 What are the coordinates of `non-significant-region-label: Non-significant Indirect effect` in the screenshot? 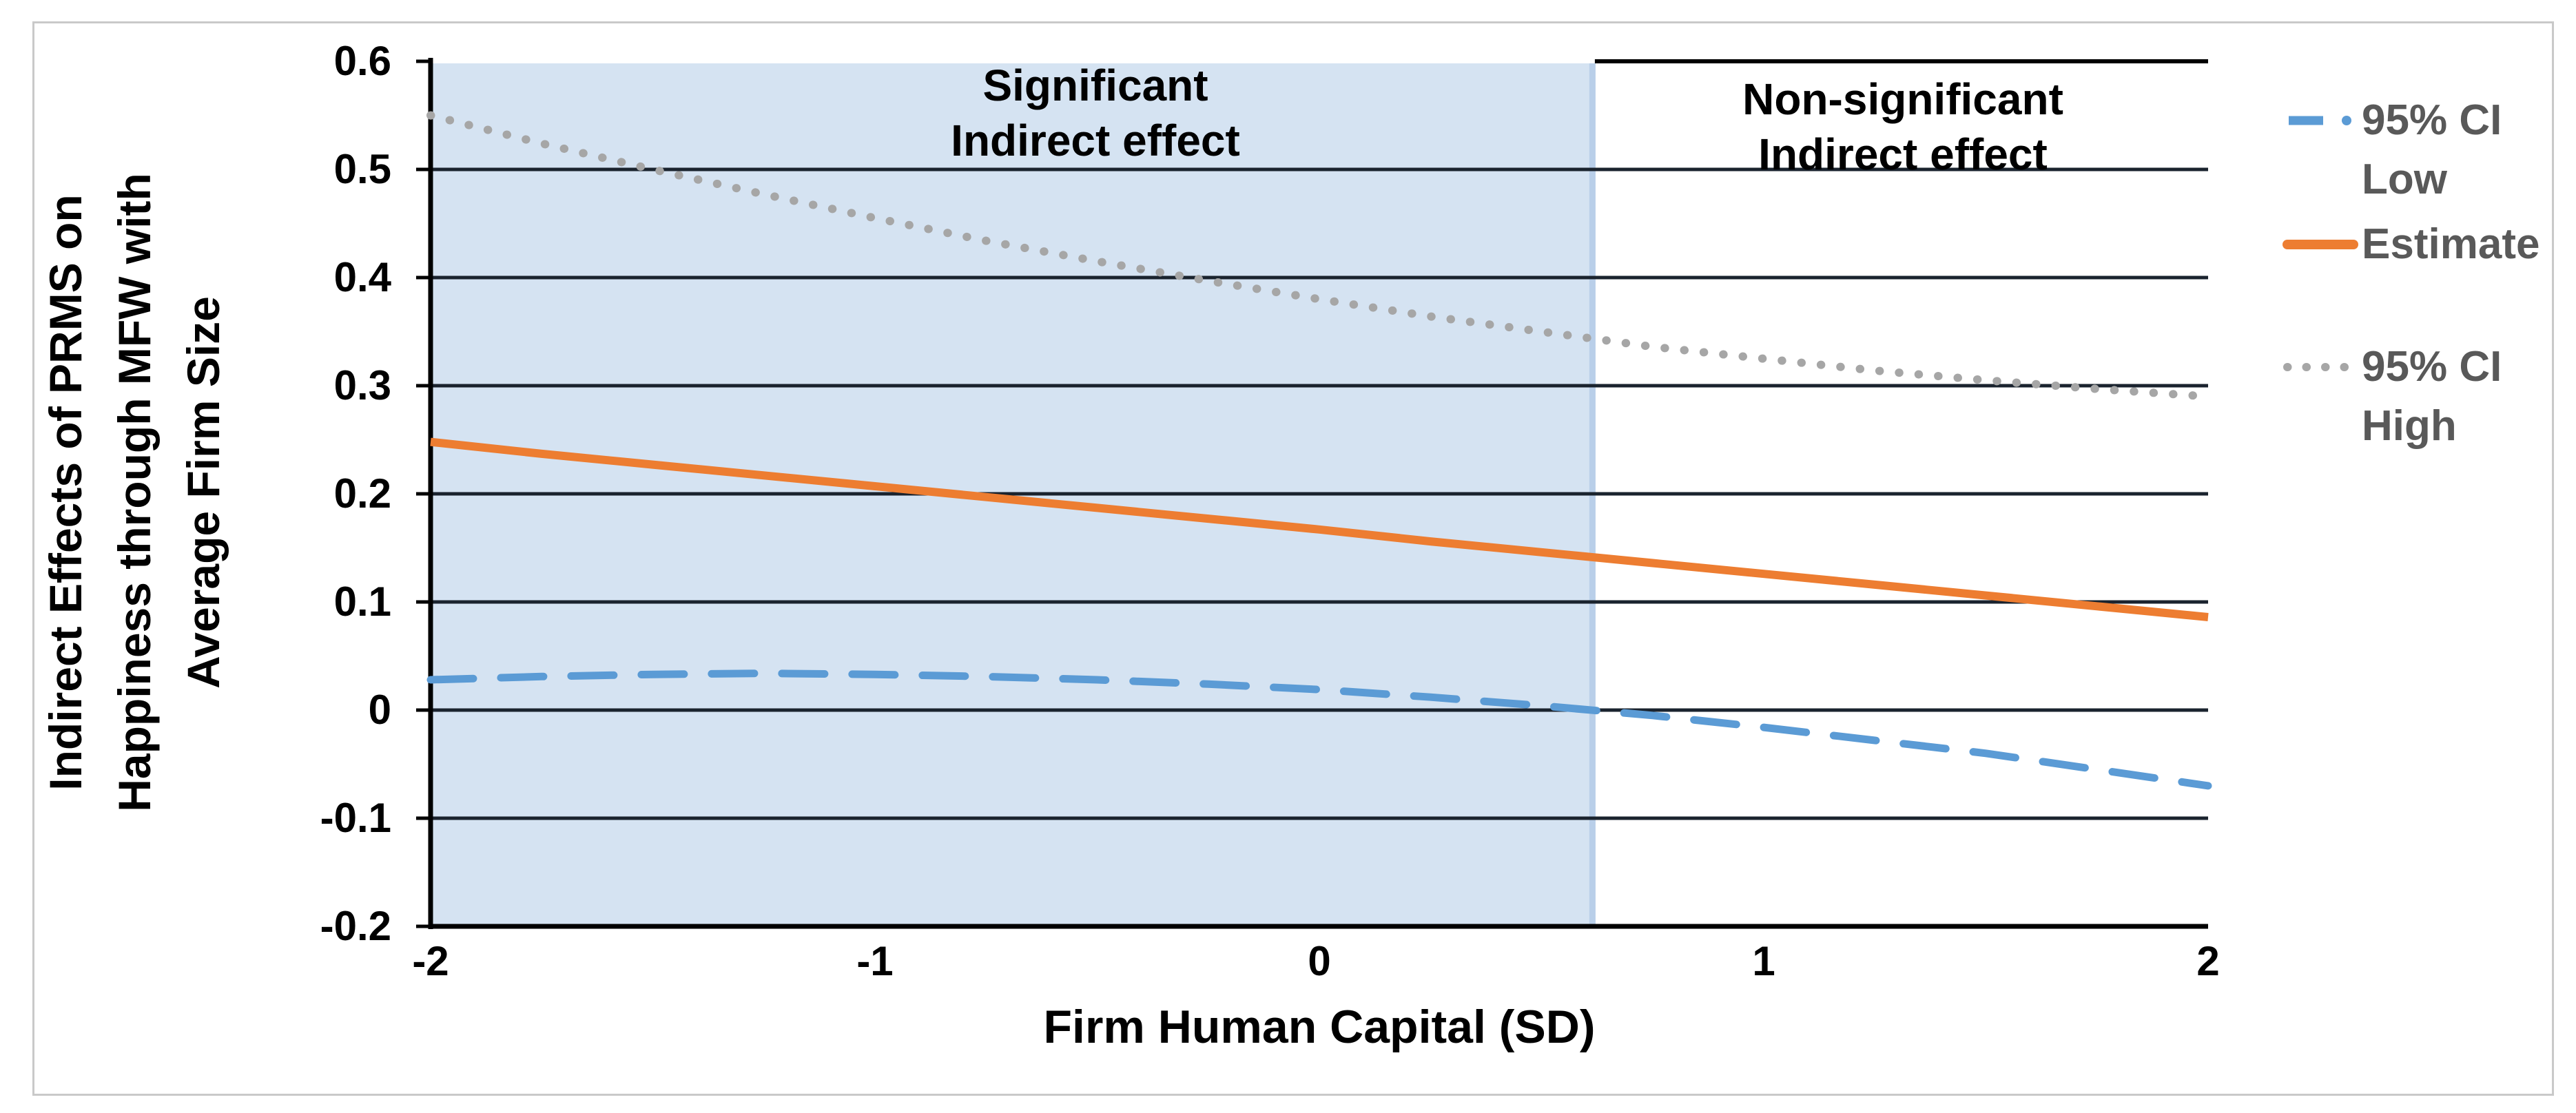 It's located at (1902, 127).